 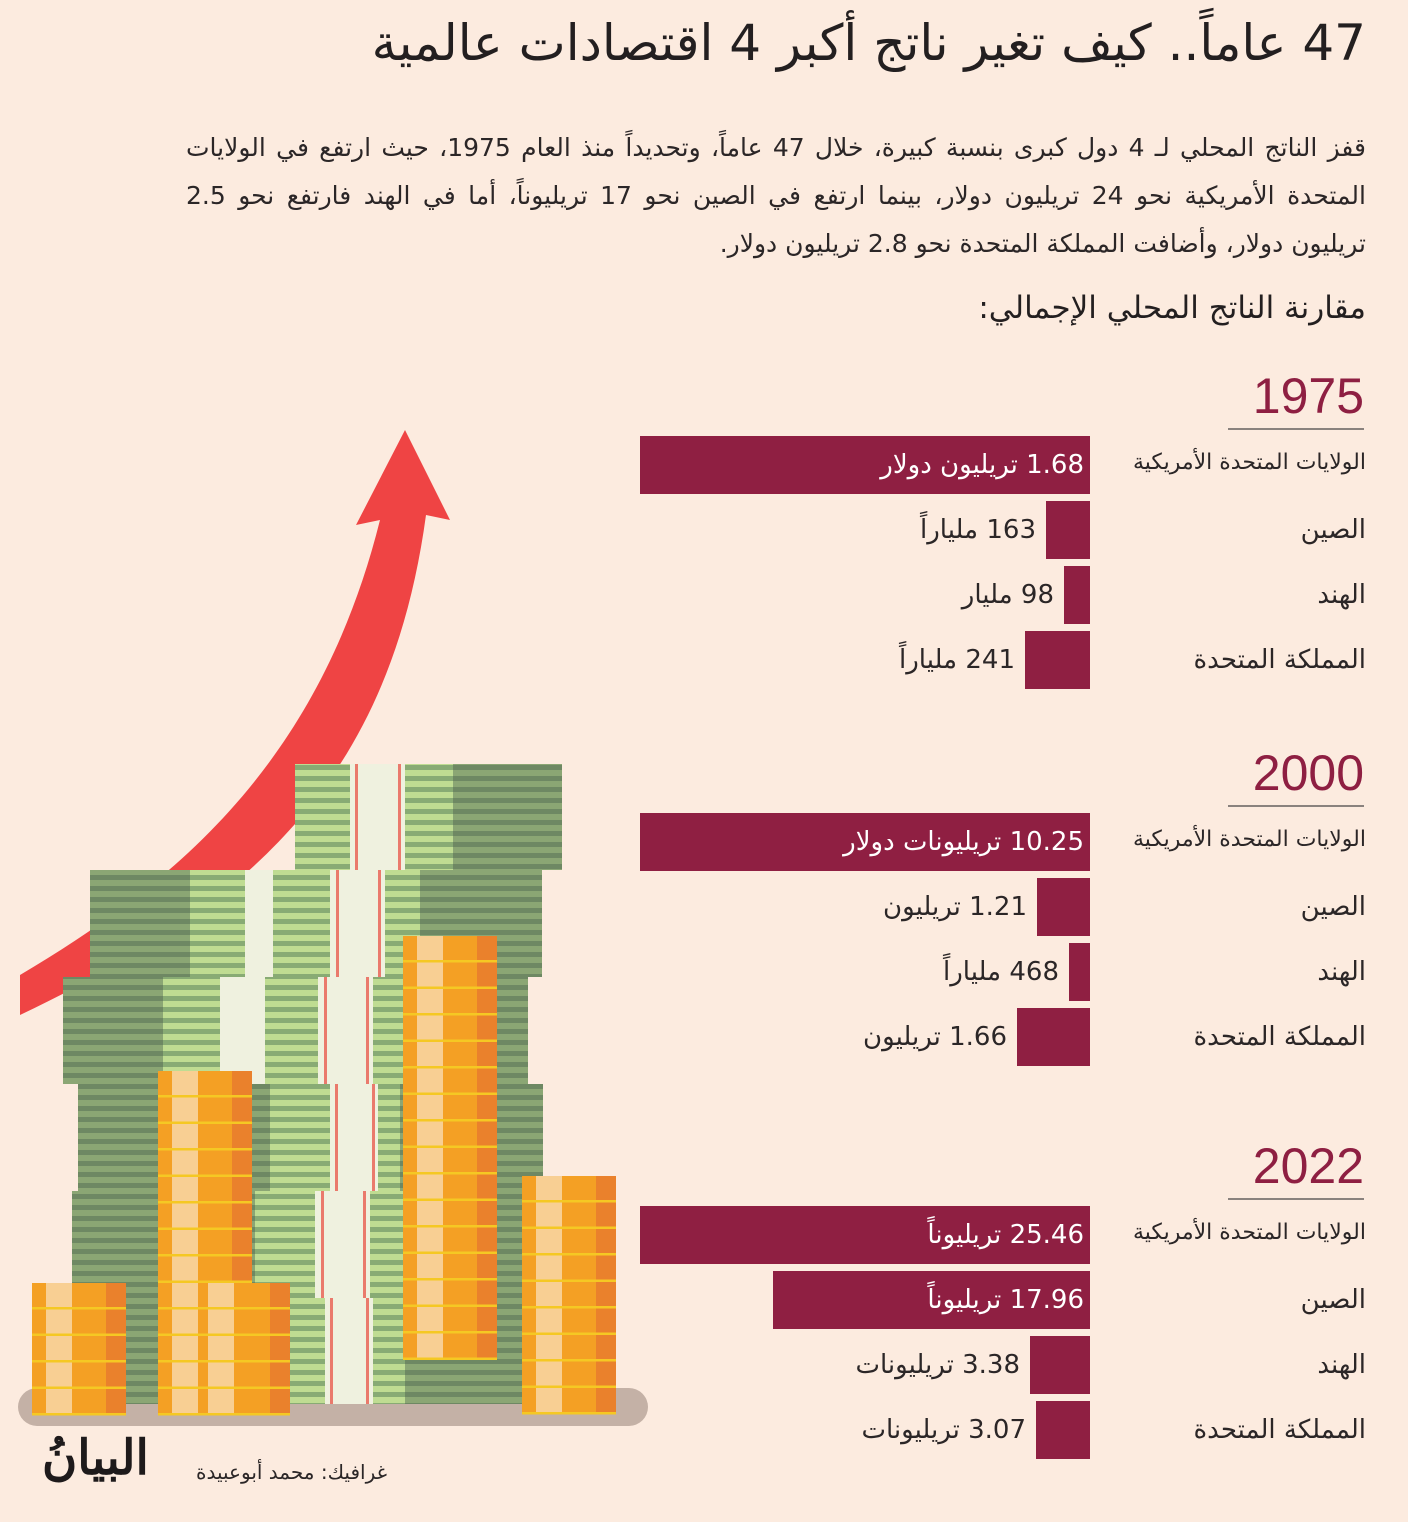 I want to click on year-heading: 2022, so click(x=1296, y=1169).